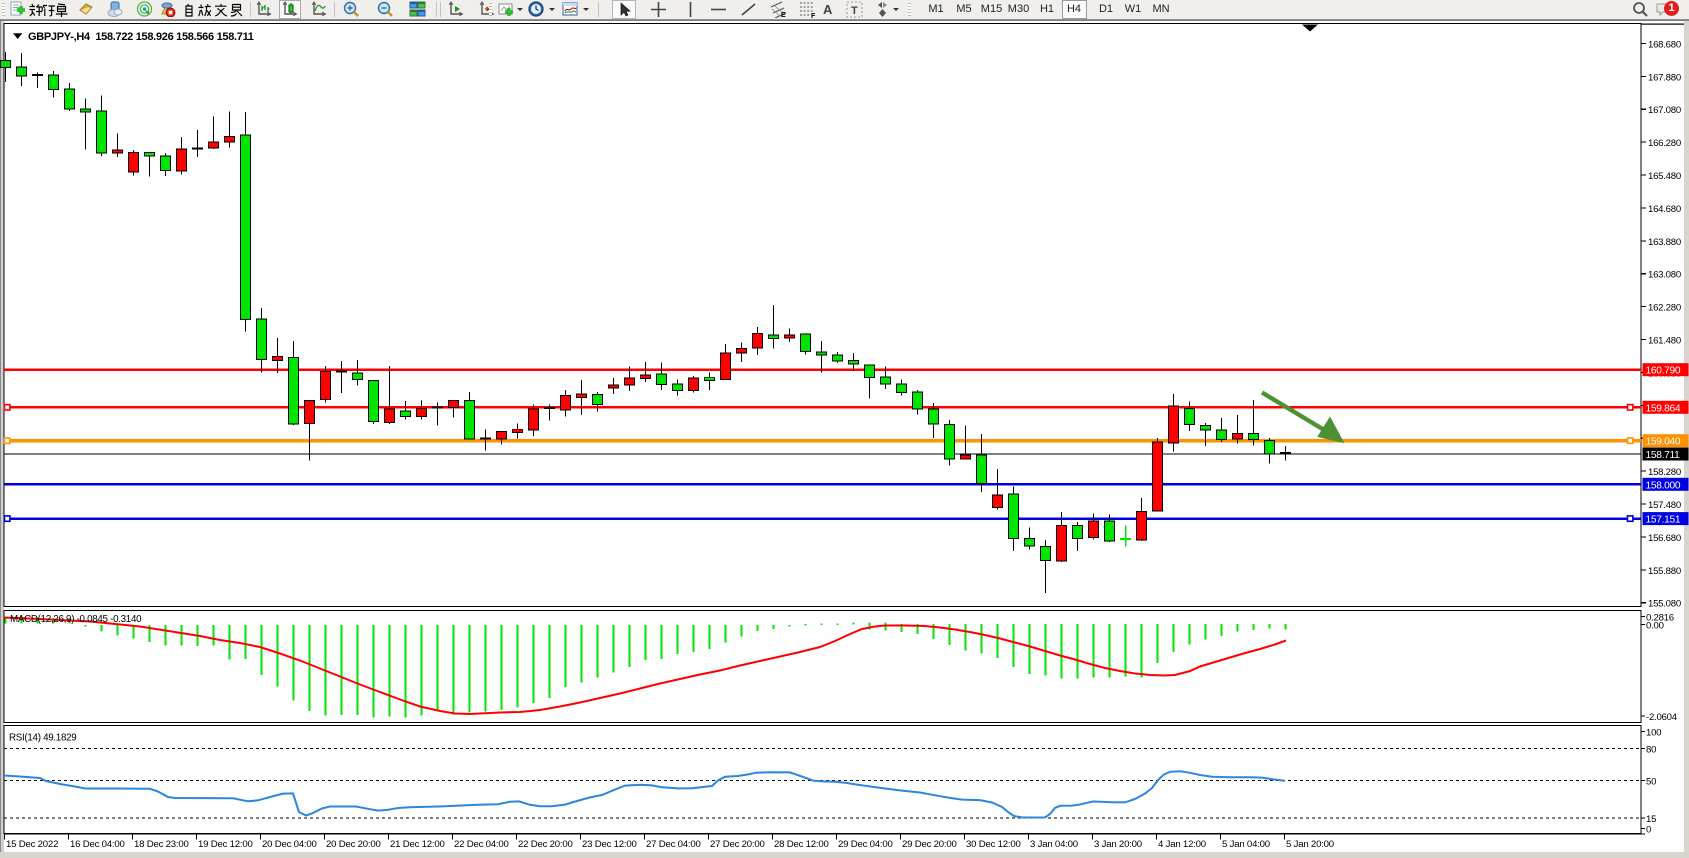 The height and width of the screenshot is (858, 1689). What do you see at coordinates (1663, 520) in the screenshot?
I see `svg-text: 157.151` at bounding box center [1663, 520].